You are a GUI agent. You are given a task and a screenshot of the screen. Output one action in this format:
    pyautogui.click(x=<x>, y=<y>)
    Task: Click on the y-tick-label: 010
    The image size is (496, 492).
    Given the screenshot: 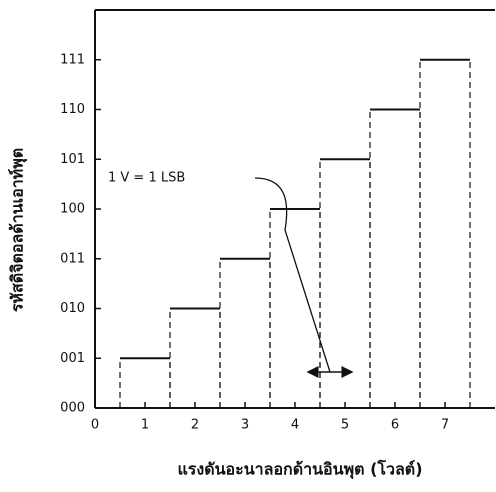 What is the action you would take?
    pyautogui.click(x=72, y=308)
    